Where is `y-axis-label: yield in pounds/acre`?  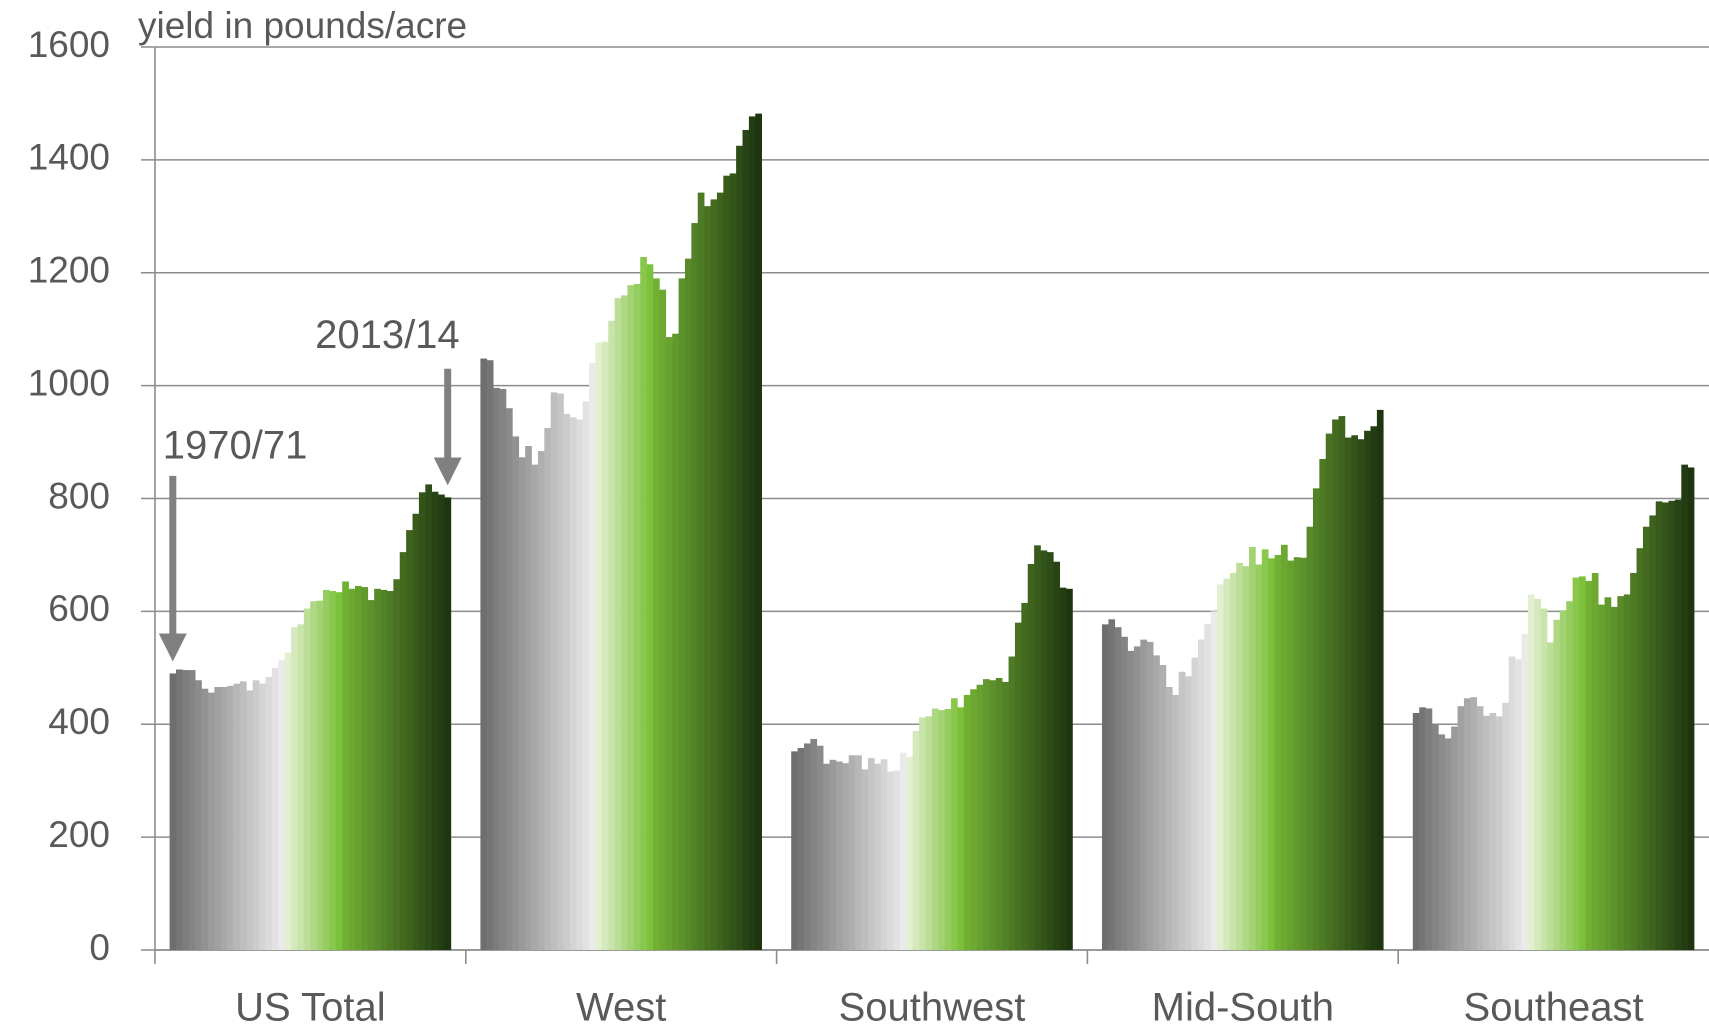 y-axis-label: yield in pounds/acre is located at coordinates (302, 25).